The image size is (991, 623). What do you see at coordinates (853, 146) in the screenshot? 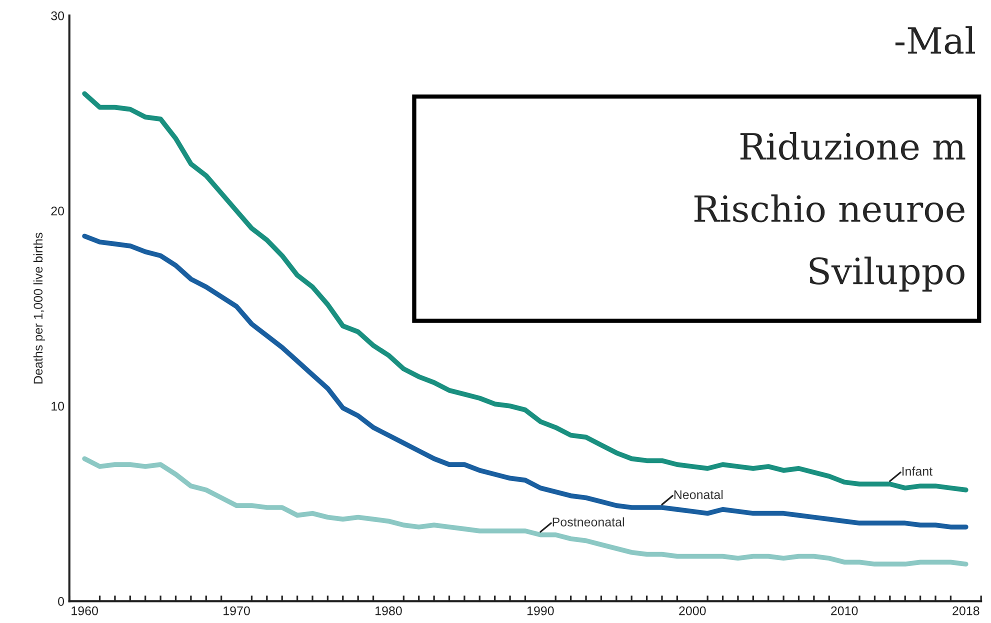
I see `annotation: Riduzione m` at bounding box center [853, 146].